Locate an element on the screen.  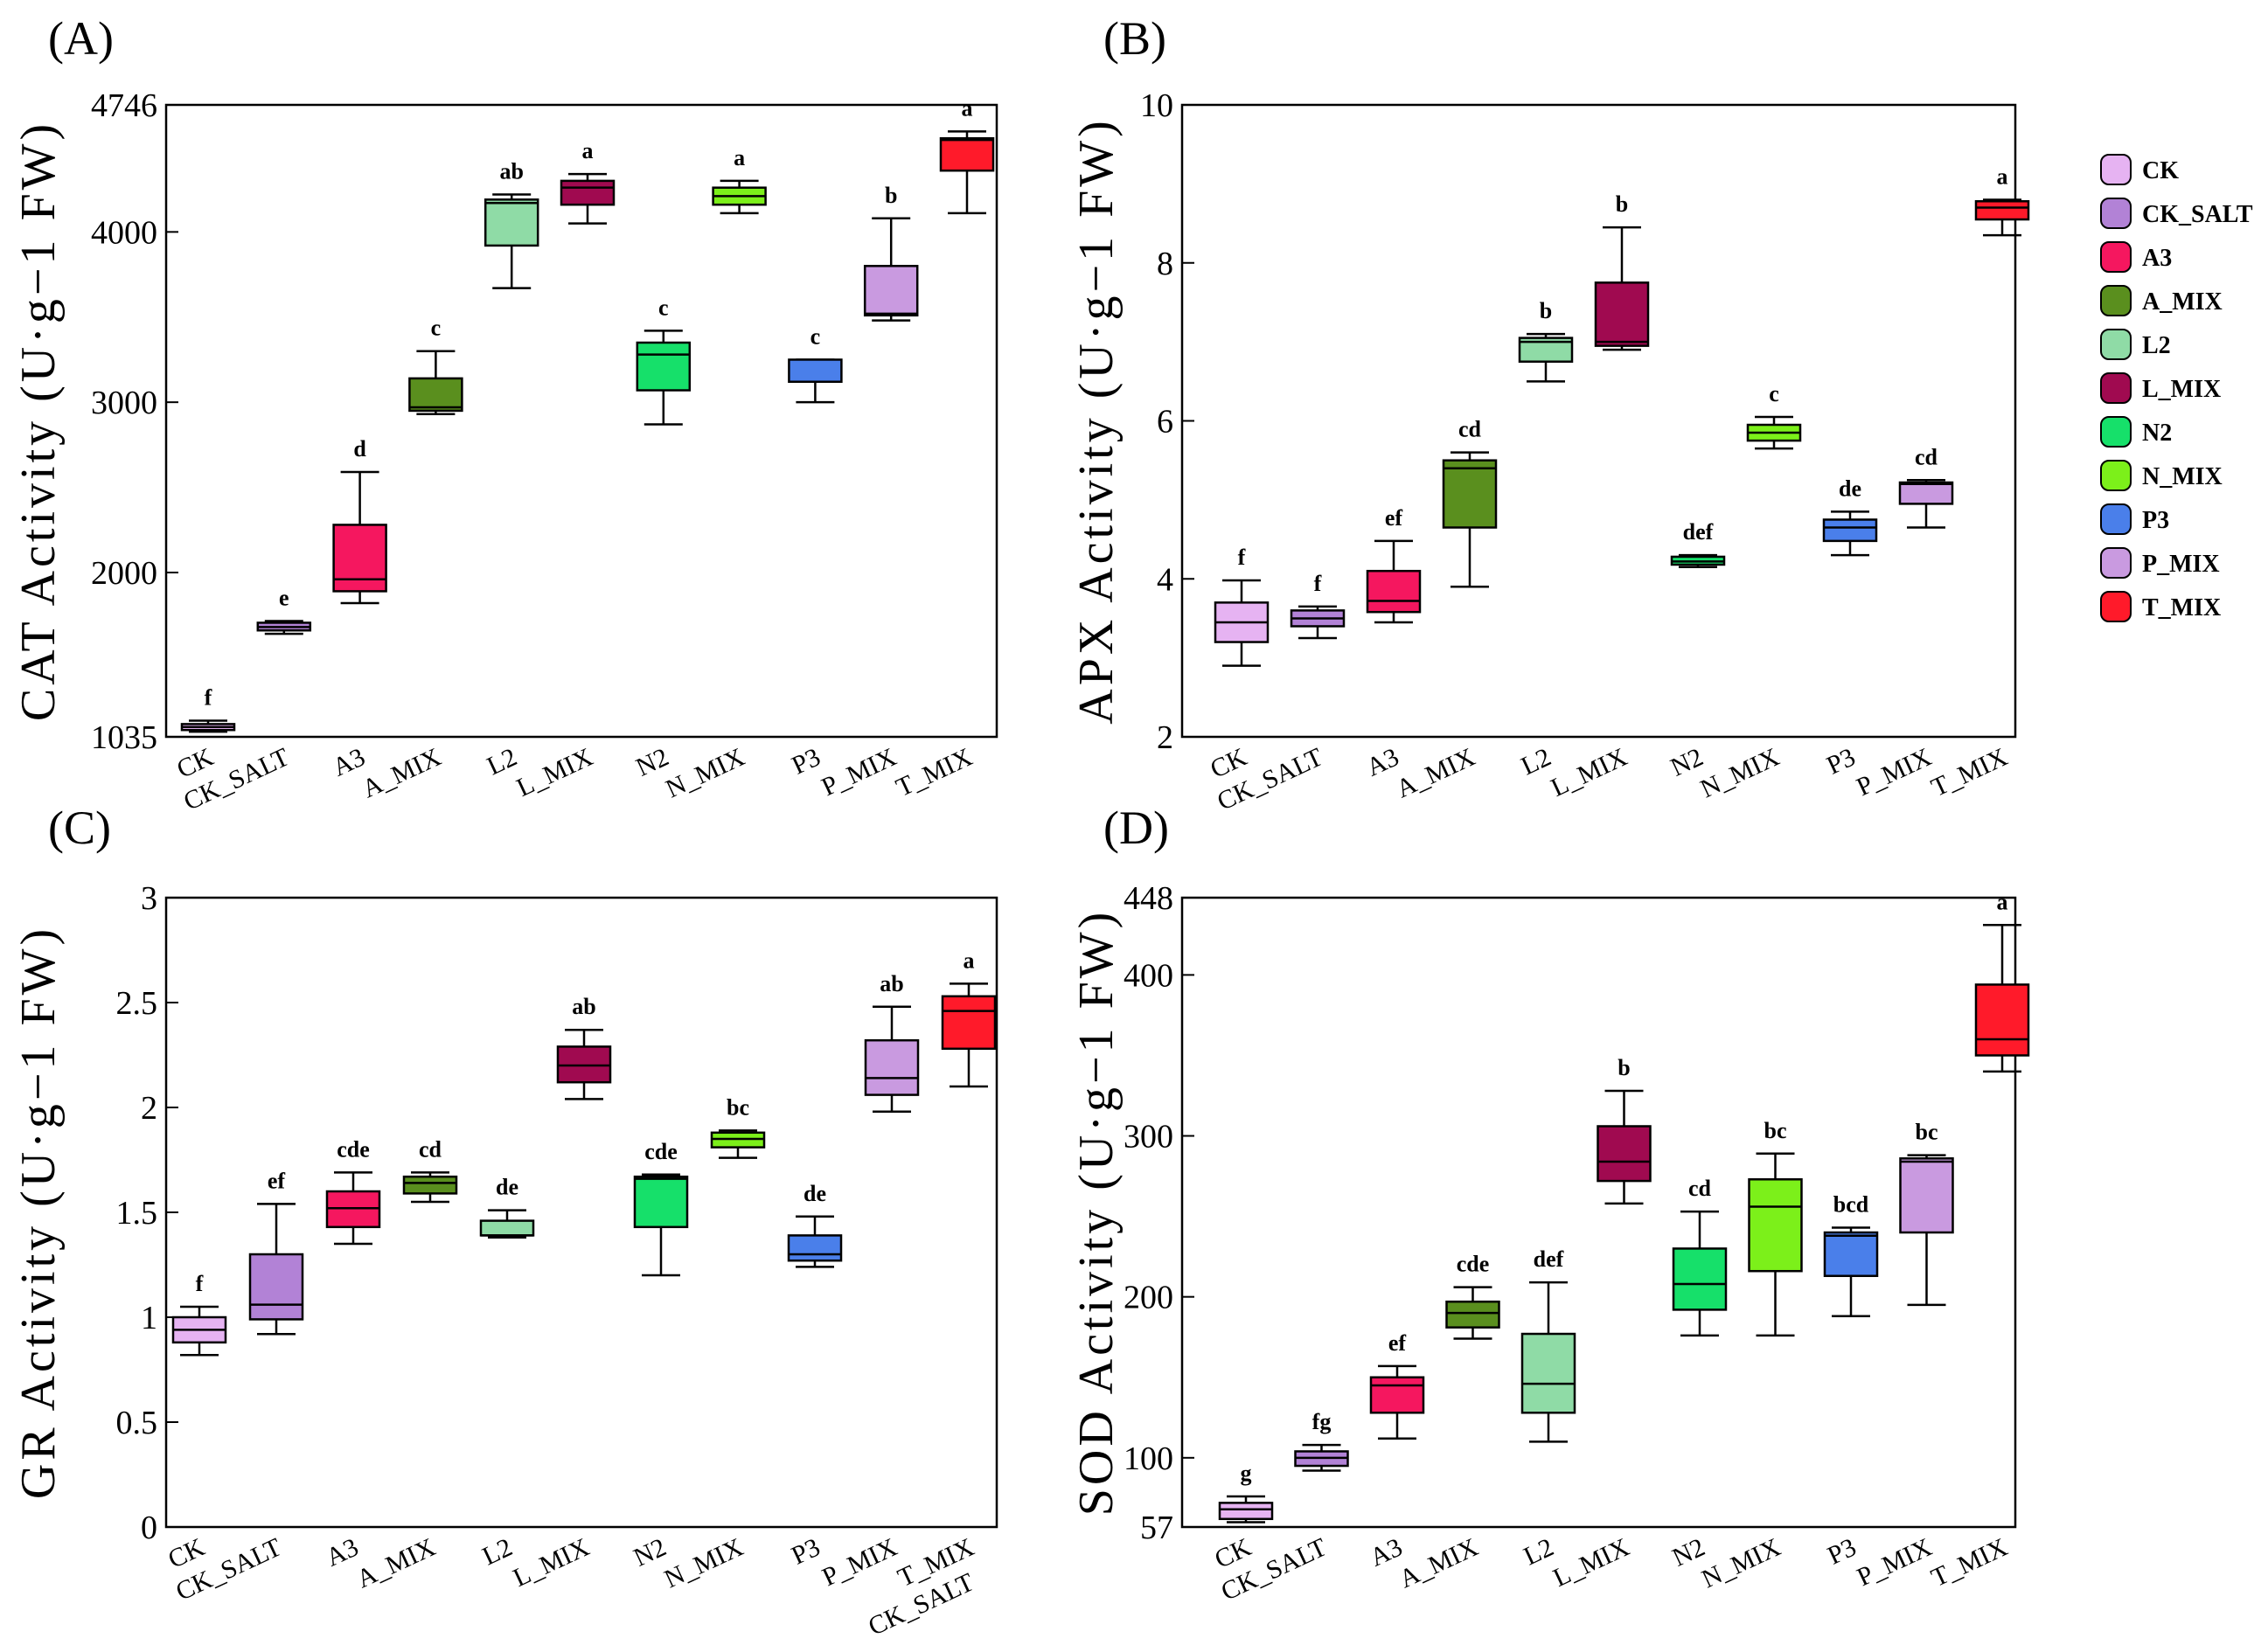
legend-item: N2 is located at coordinates (2136, 432).